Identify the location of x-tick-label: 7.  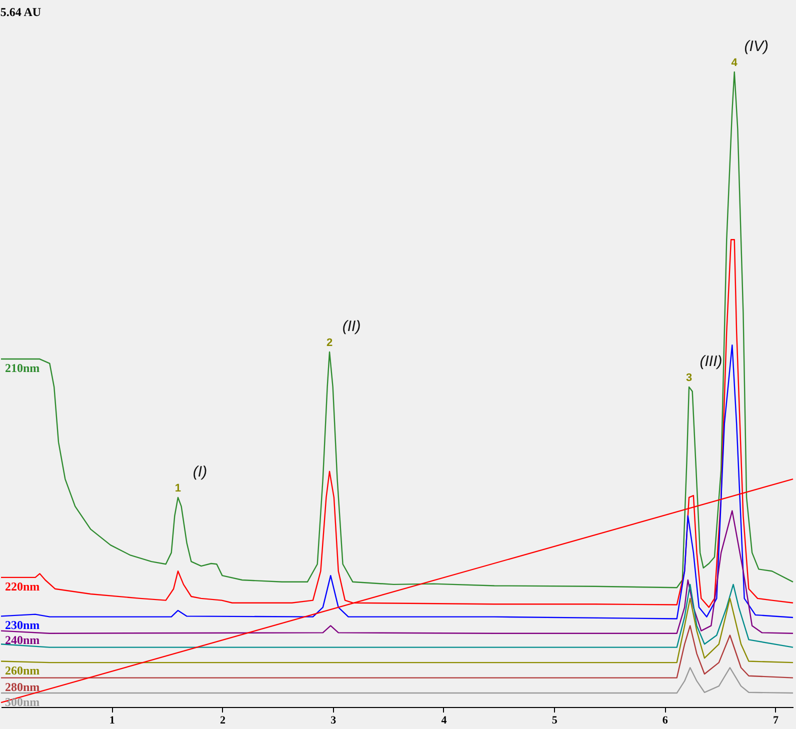
(776, 720).